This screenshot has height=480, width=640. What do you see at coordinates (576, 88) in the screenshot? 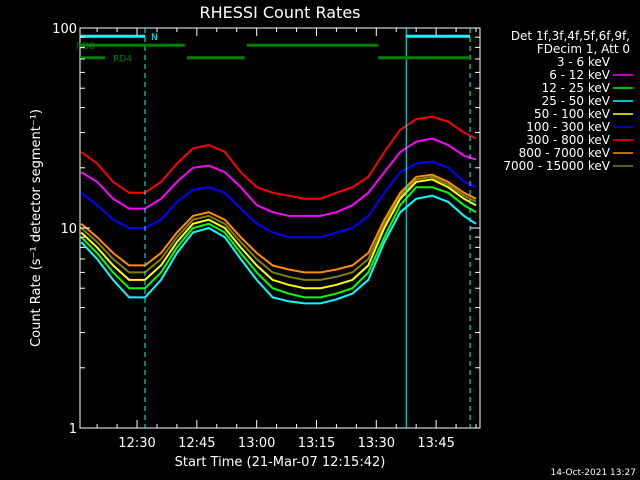
I see `legend-entry-label-2: 12 - 25 keV` at bounding box center [576, 88].